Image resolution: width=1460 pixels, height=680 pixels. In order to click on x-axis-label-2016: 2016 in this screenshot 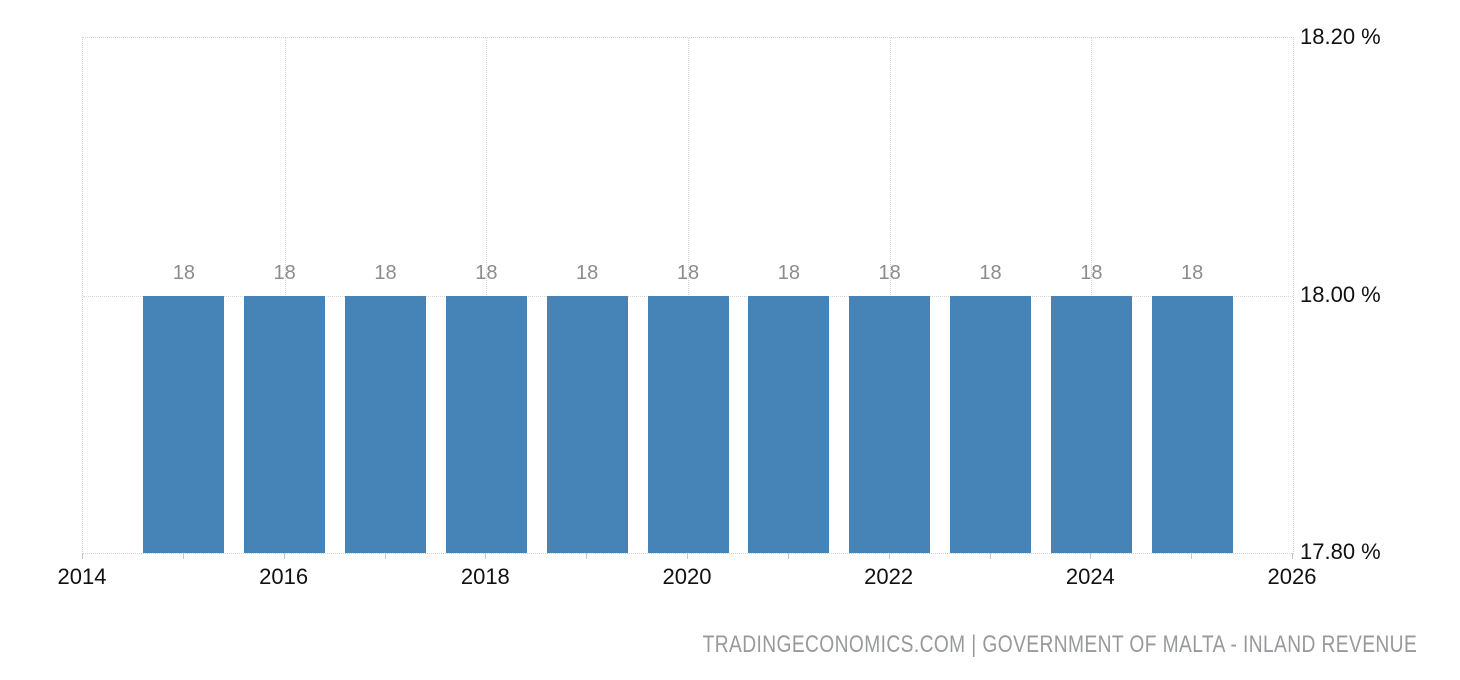, I will do `click(284, 576)`.